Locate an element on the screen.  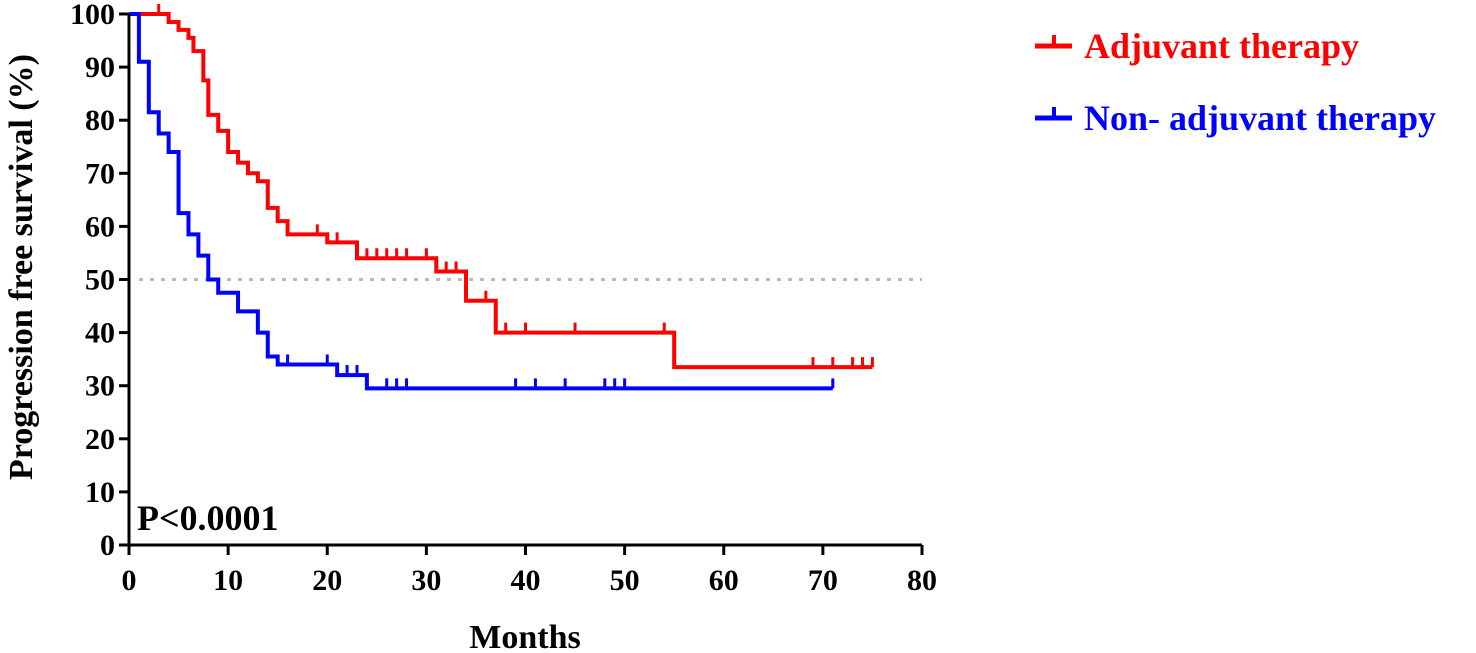
y-tick-label: 50 is located at coordinates (100, 280).